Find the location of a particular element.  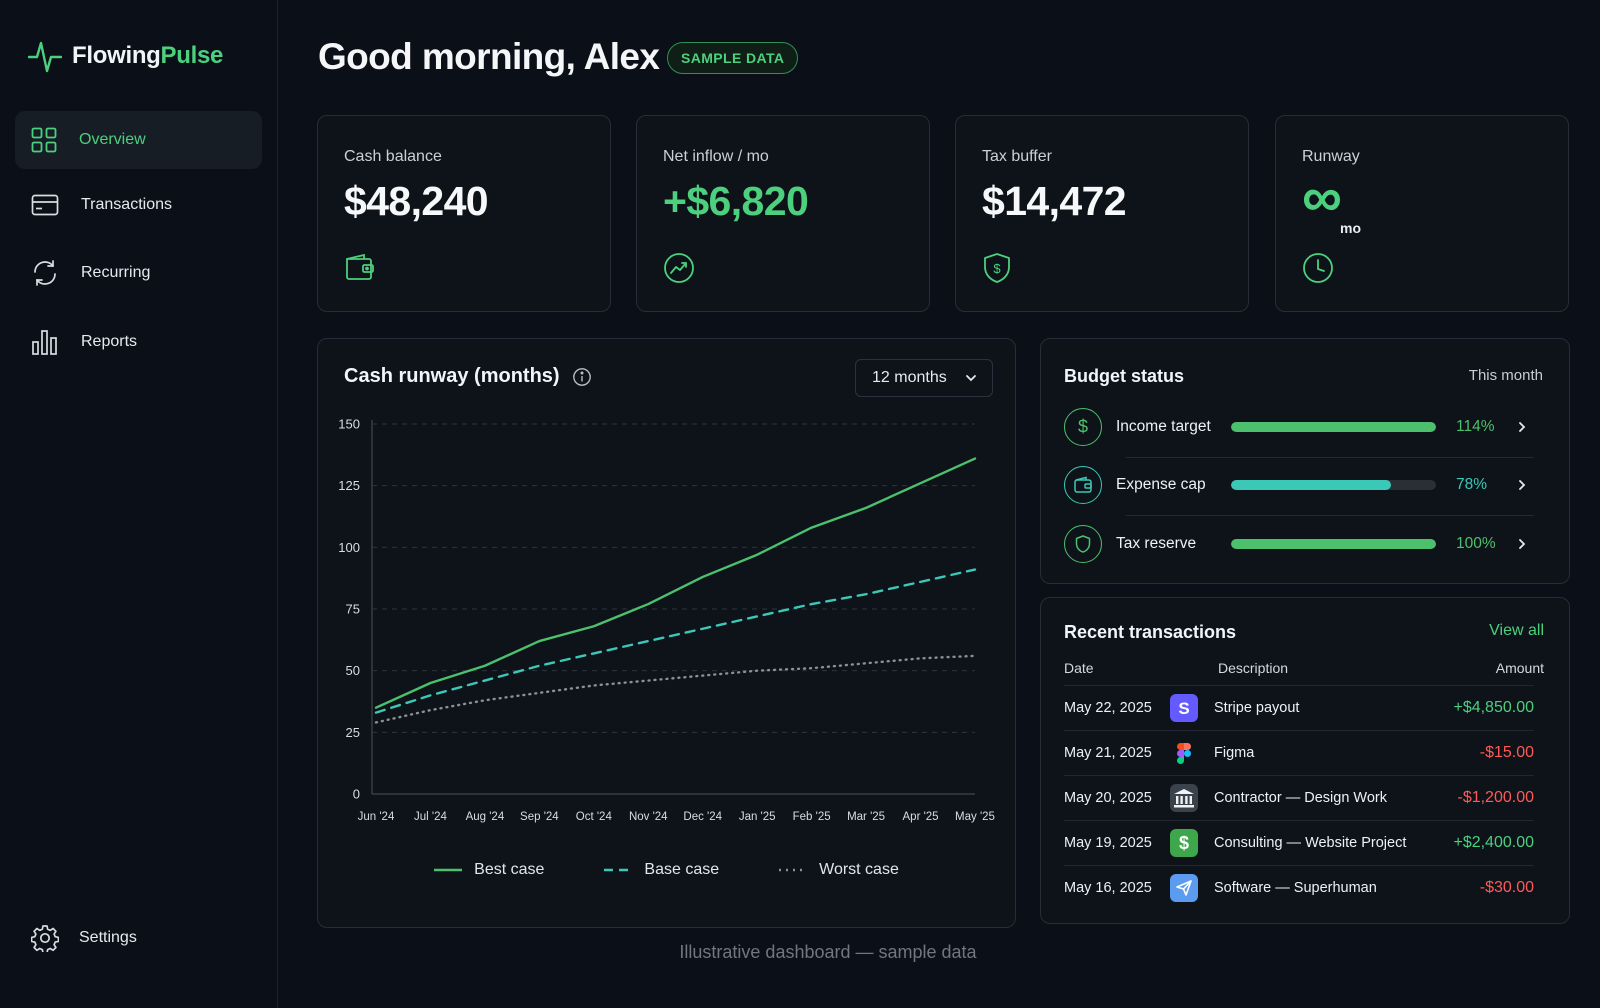

sidebar-item-transactions: Transactions is located at coordinates (138, 205).